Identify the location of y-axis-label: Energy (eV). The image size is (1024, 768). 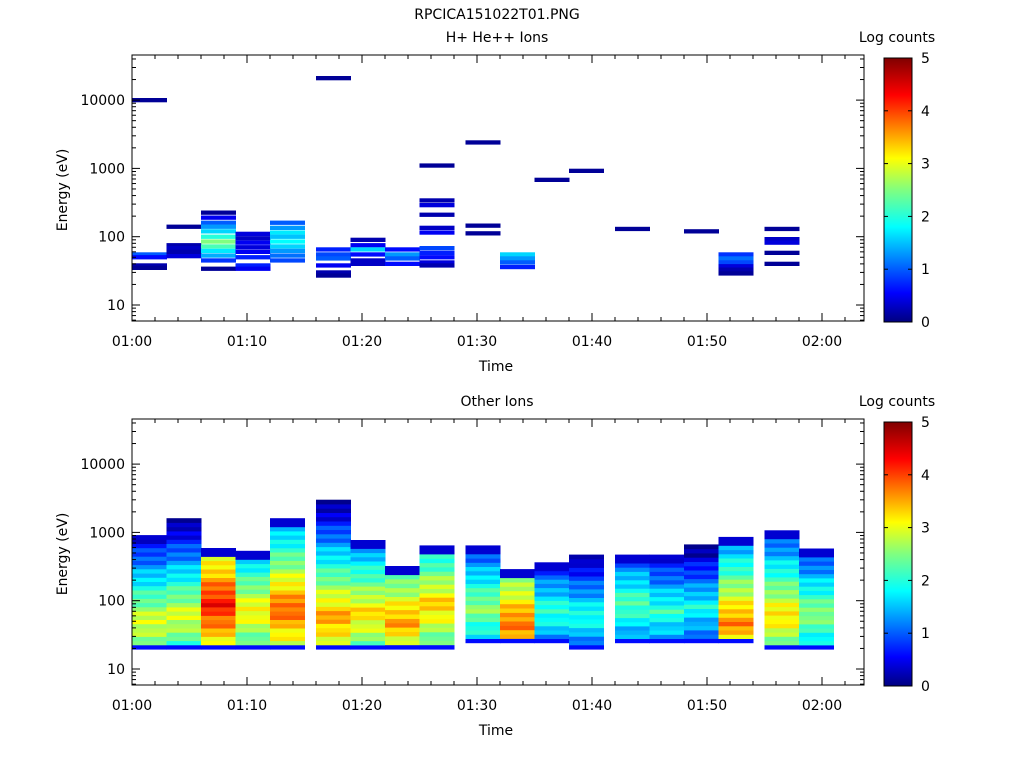
(63, 190).